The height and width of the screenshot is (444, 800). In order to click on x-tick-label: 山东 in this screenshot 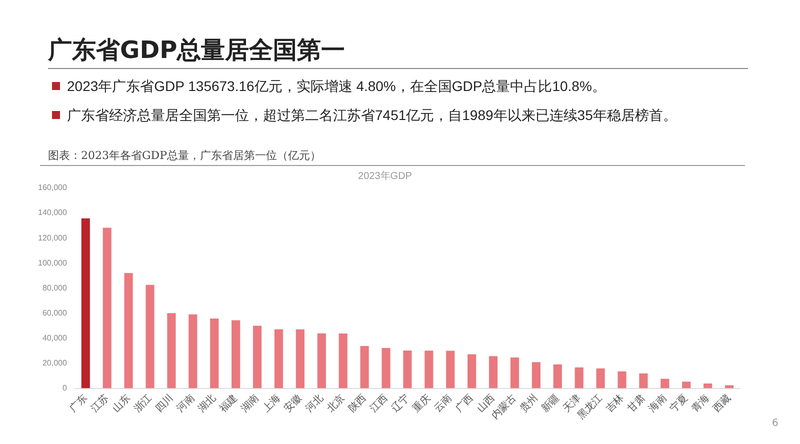, I will do `click(121, 403)`.